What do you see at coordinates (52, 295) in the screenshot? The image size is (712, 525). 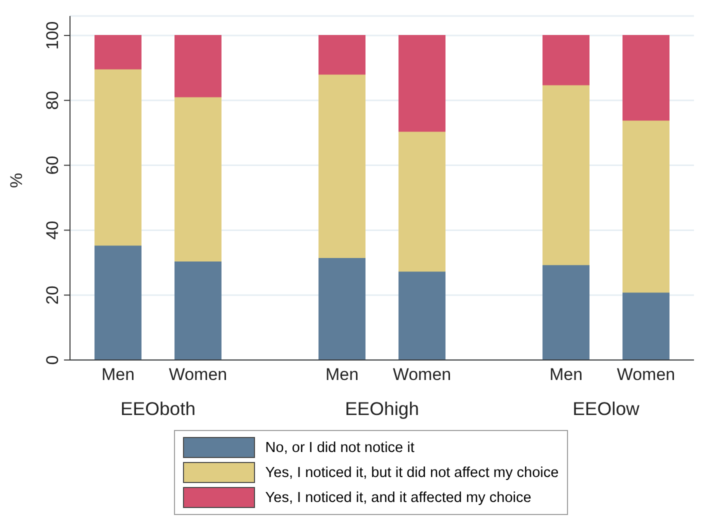 I see `y-tick-label: 20` at bounding box center [52, 295].